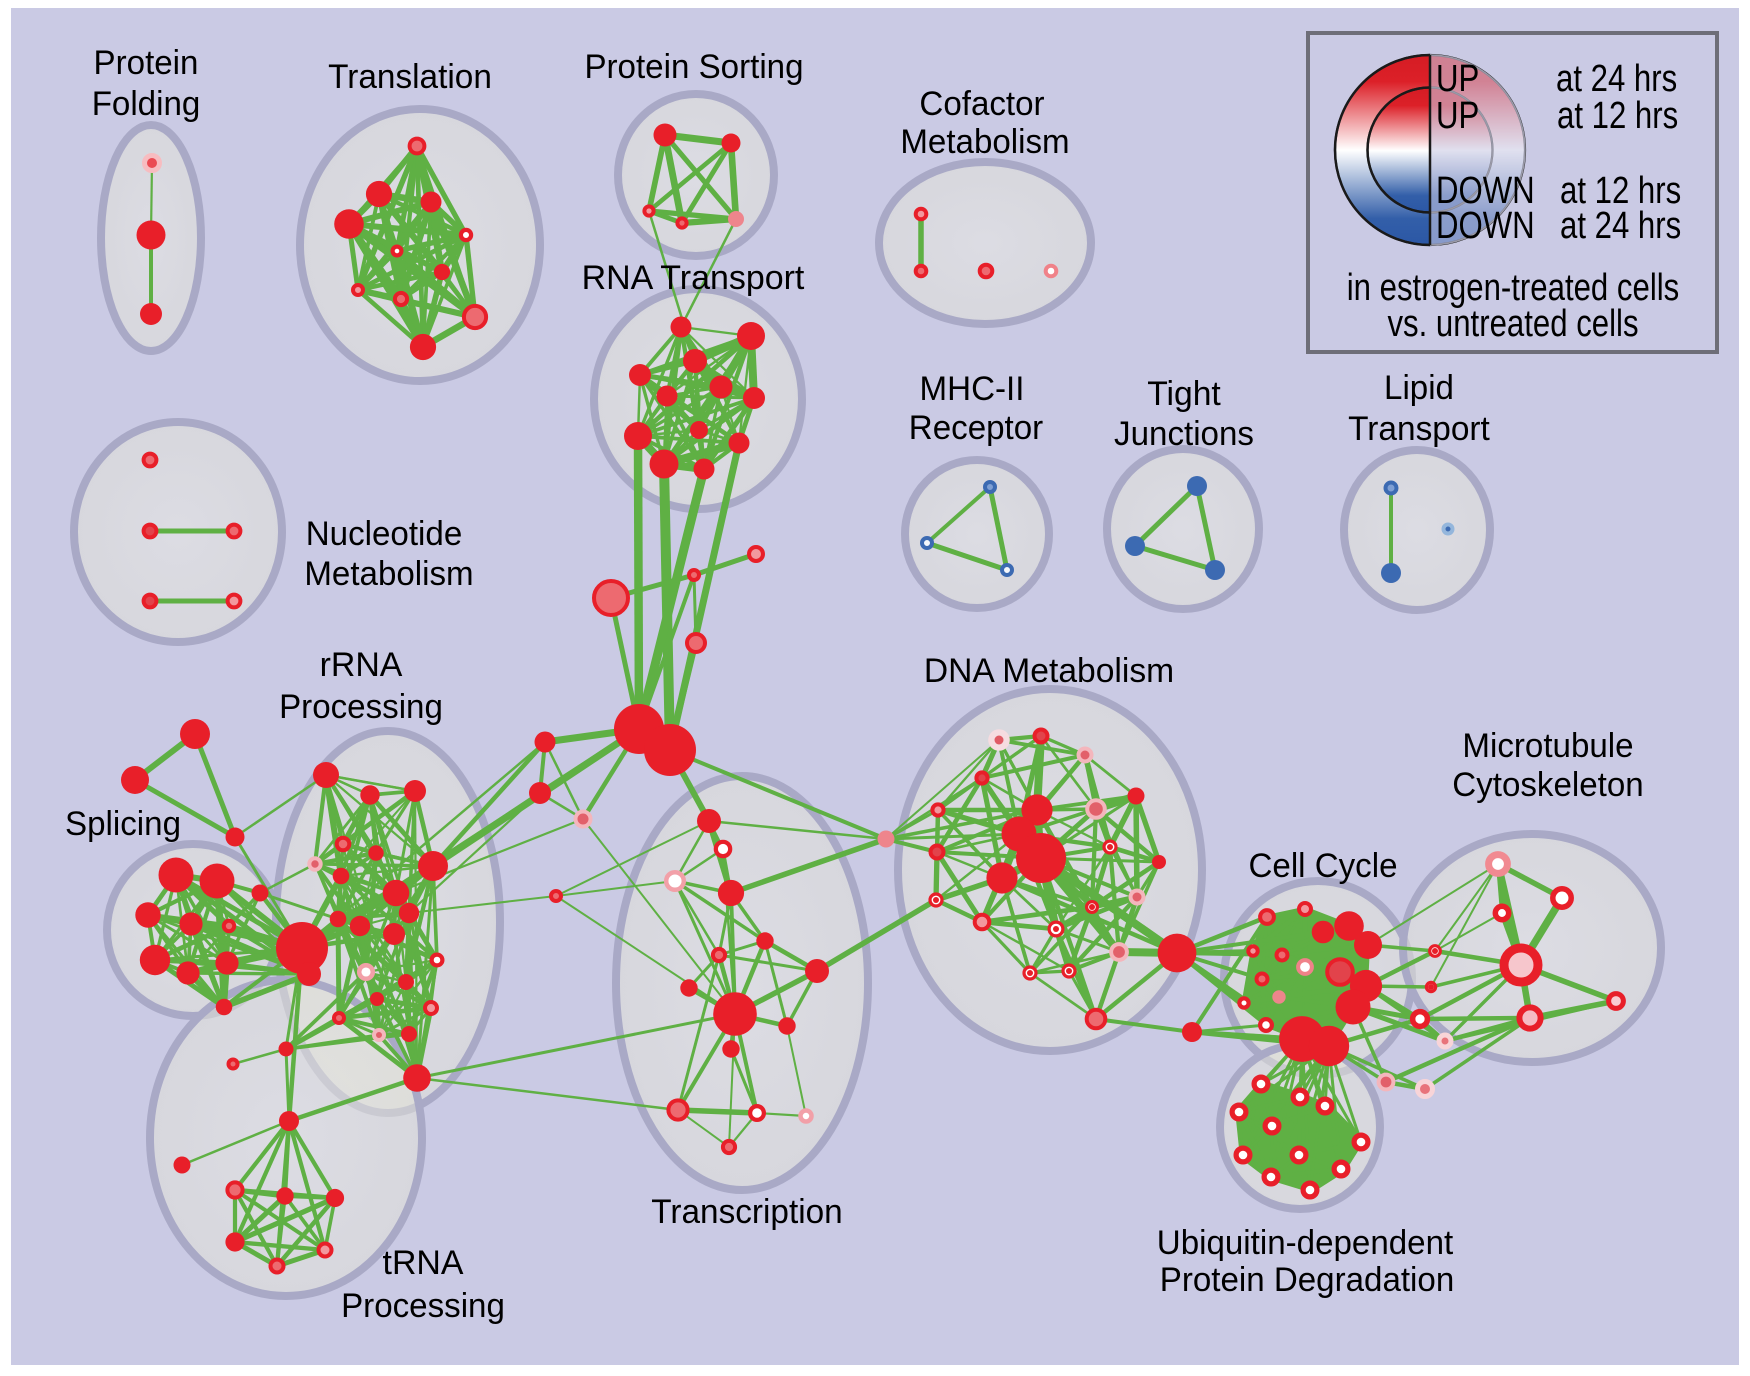  What do you see at coordinates (1512, 324) in the screenshot?
I see `svg-text: vs. untreated cells` at bounding box center [1512, 324].